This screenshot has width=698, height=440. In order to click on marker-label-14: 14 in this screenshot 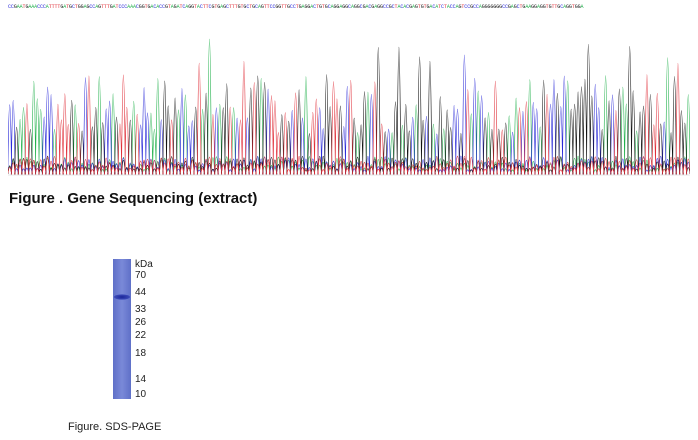, I will do `click(141, 379)`.